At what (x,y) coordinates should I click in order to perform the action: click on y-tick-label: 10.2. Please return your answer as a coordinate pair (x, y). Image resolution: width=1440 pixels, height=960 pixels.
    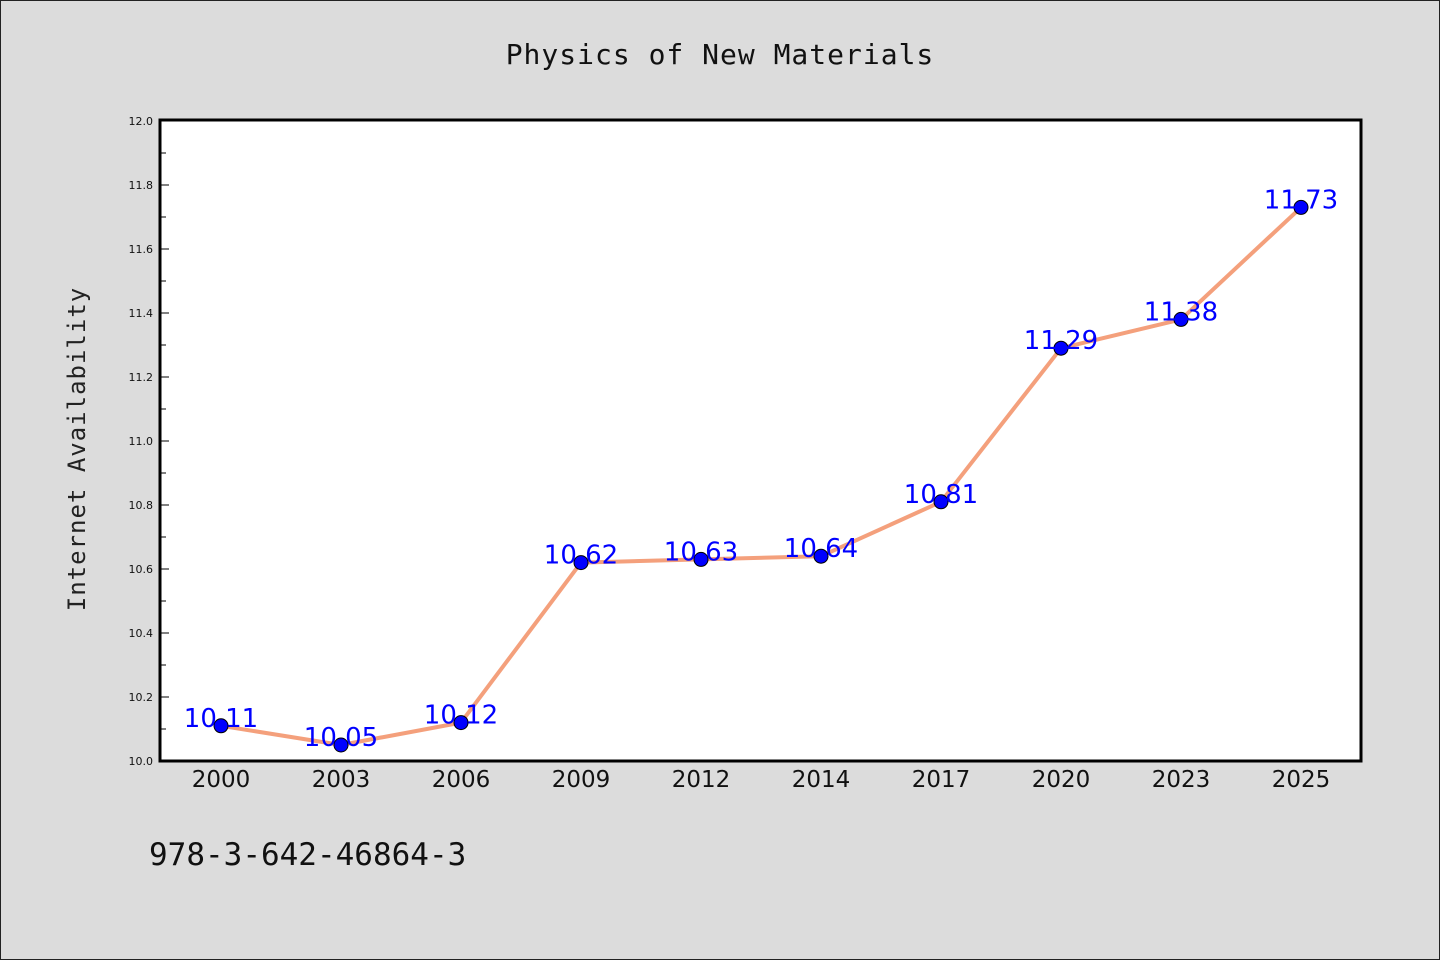
    Looking at the image, I should click on (141, 697).